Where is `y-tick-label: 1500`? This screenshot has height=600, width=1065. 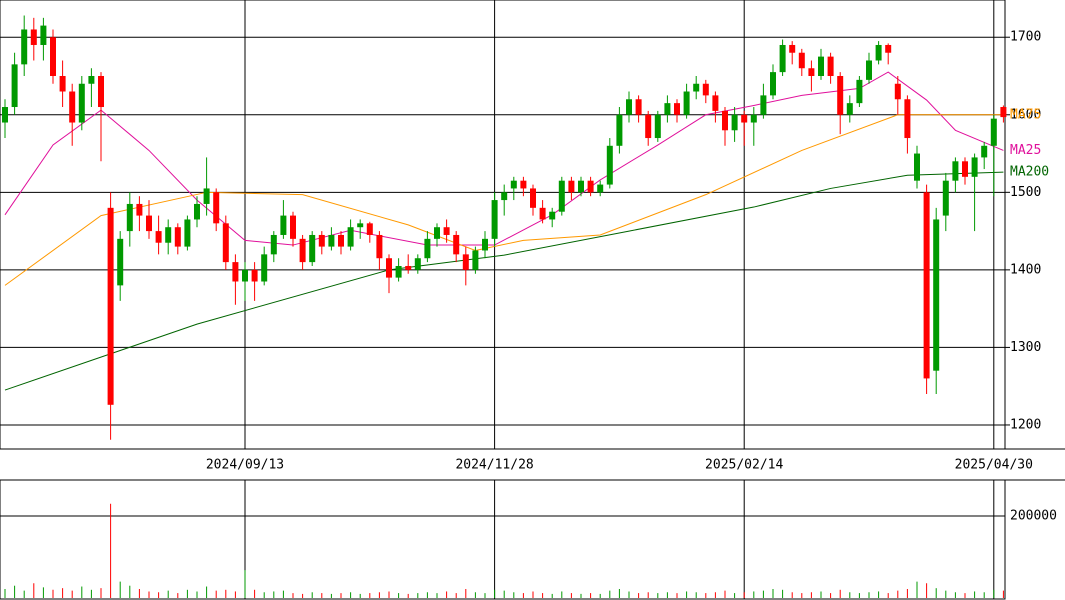 y-tick-label: 1500 is located at coordinates (1025, 192).